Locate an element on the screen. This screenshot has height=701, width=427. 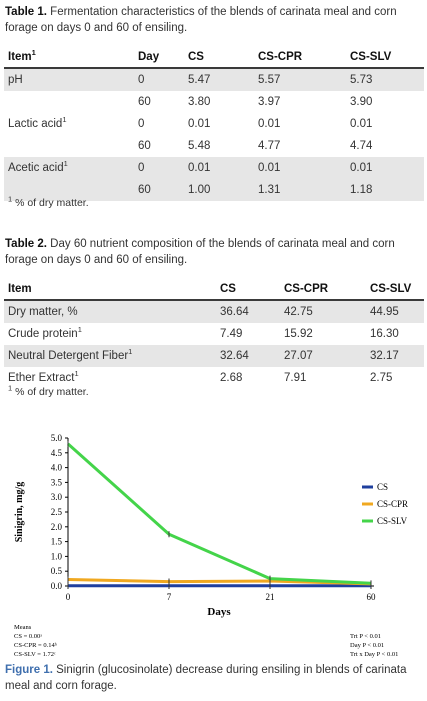
table2-label: Table 2. is located at coordinates (26, 244).